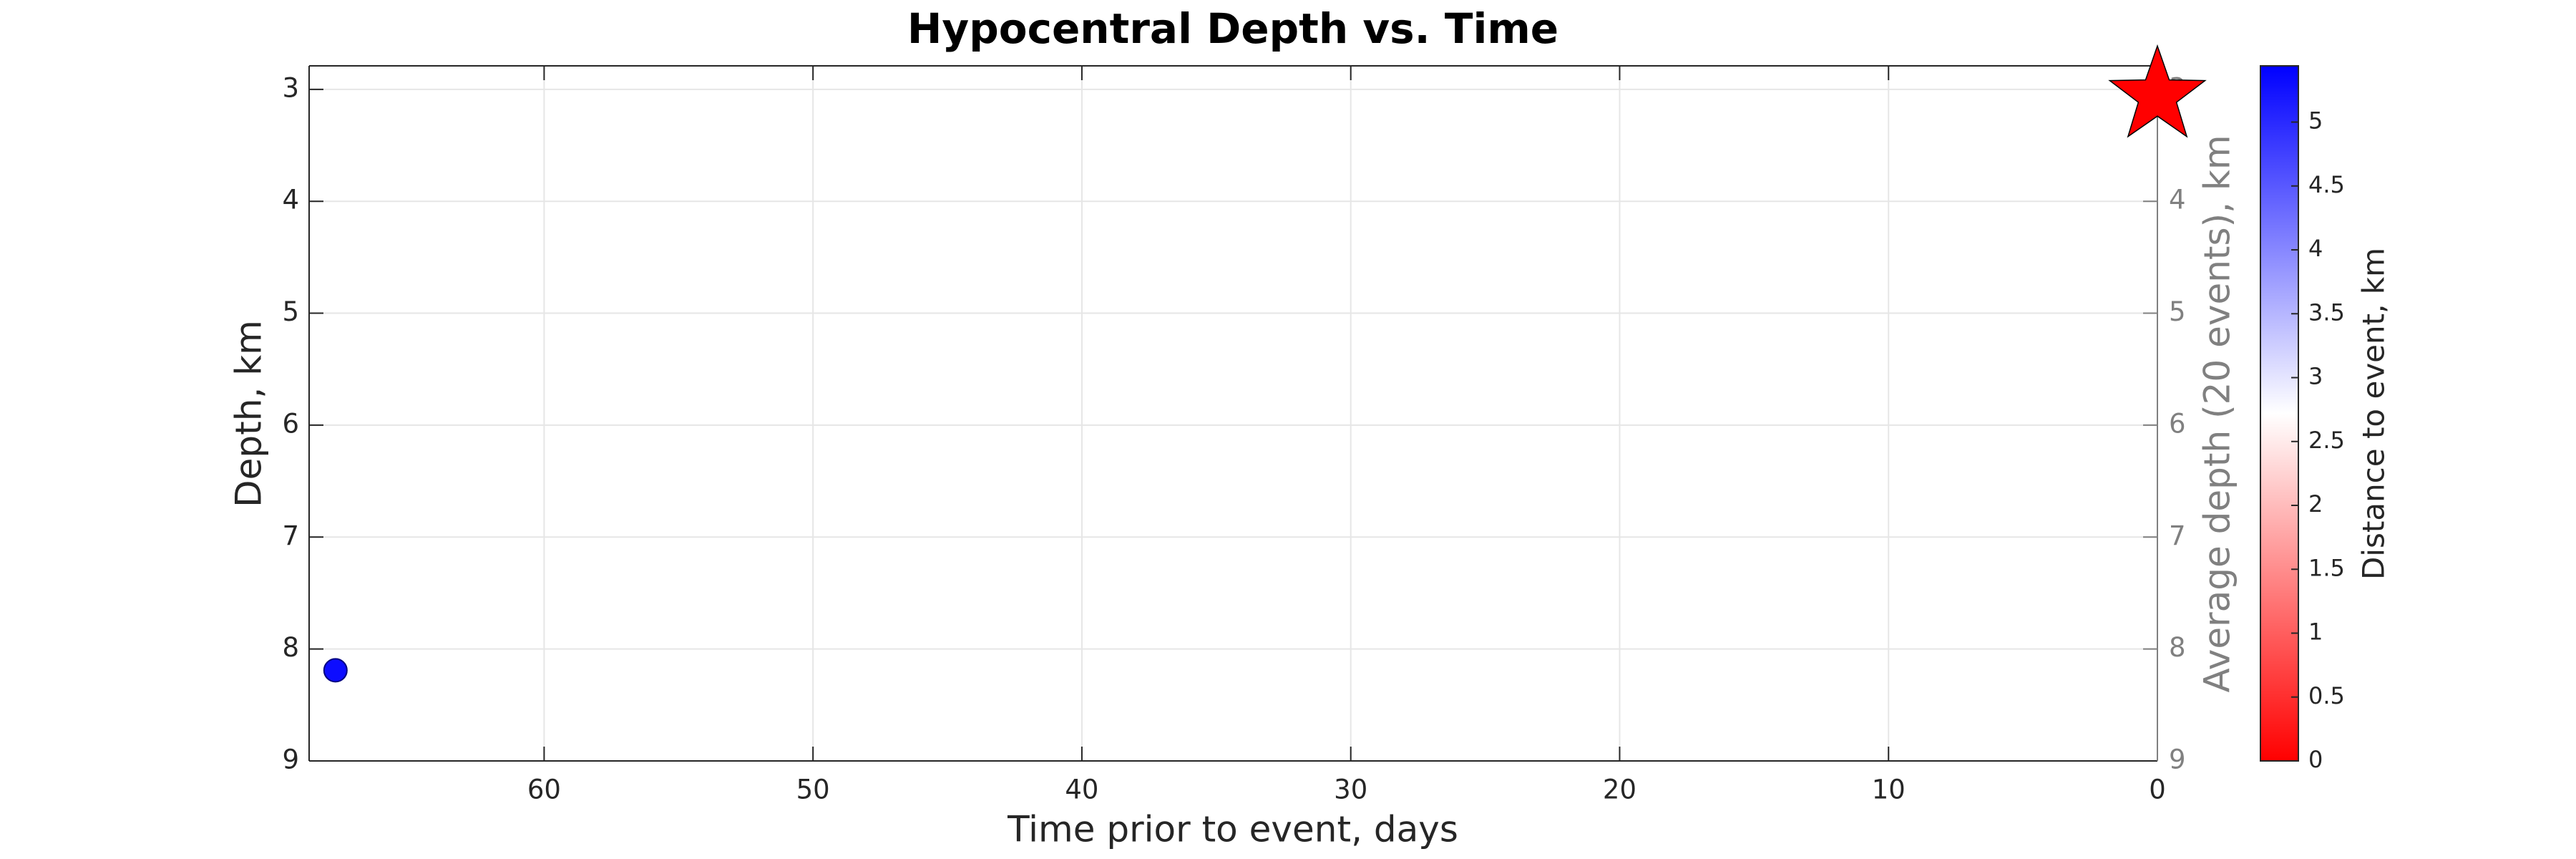 Image resolution: width=2576 pixels, height=859 pixels. Describe the element at coordinates (2315, 121) in the screenshot. I see `colorbar-tick-label: 5` at that location.